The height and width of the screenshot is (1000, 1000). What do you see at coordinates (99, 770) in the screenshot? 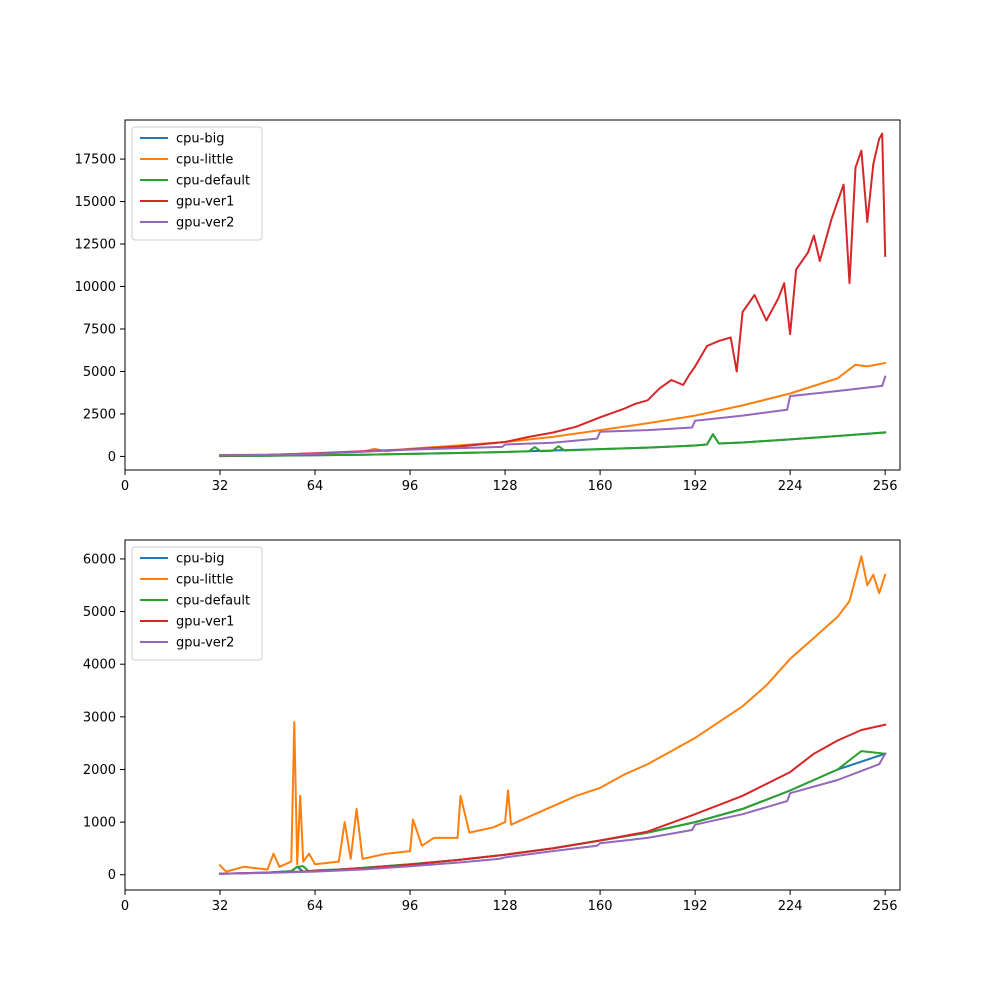
I see `y-tick-label: 2000` at bounding box center [99, 770].